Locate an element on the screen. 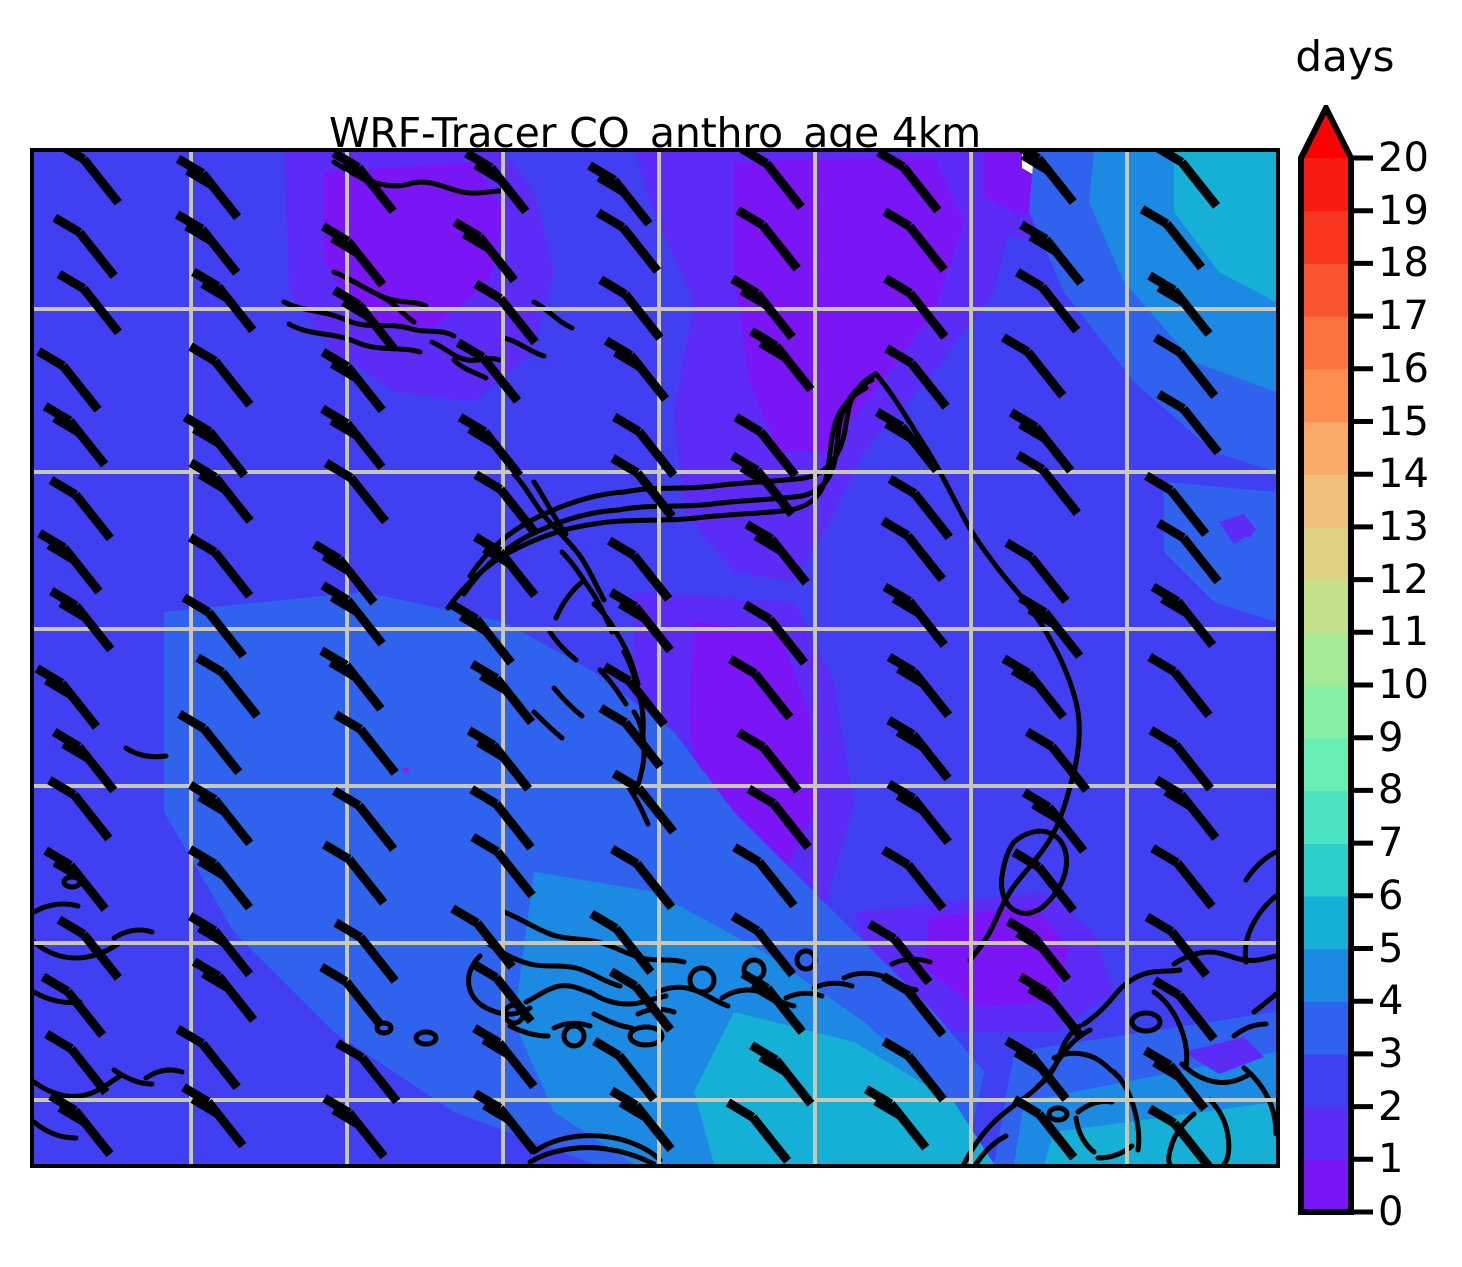 This screenshot has width=1462, height=1267. colorbar-tick-label: 10 is located at coordinates (1403, 685).